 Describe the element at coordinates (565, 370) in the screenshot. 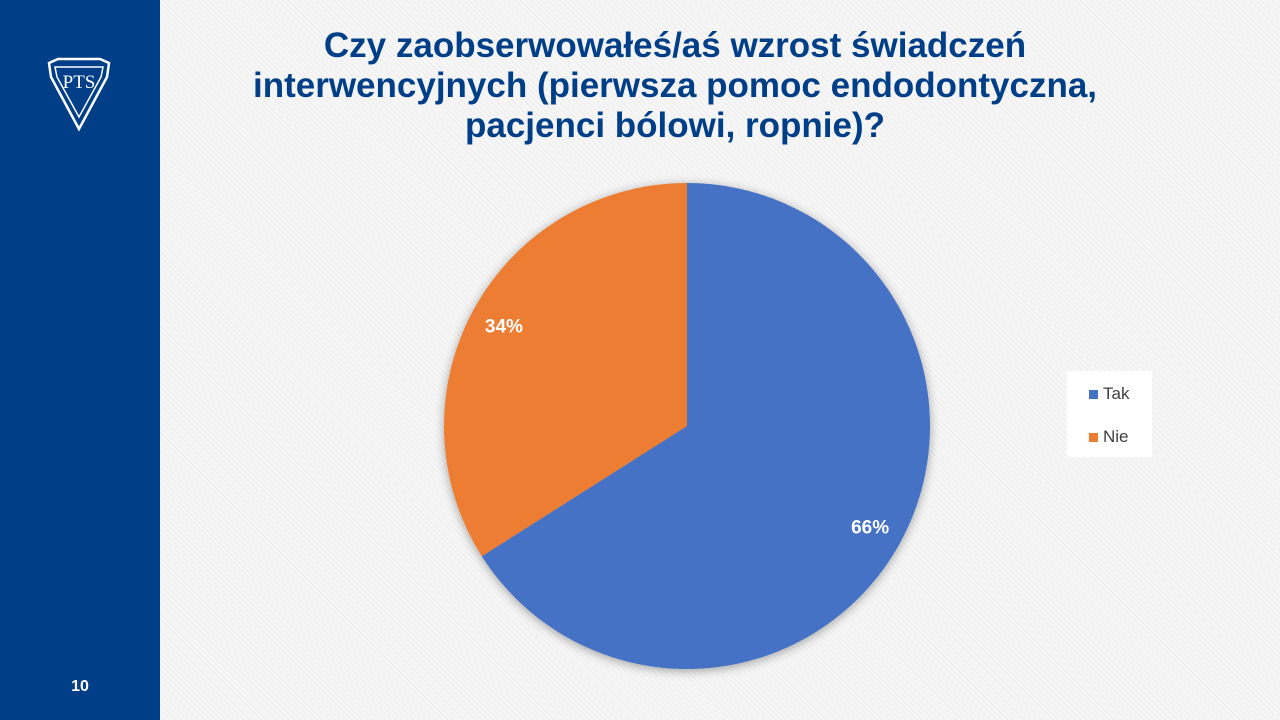

I see `pie-slice-nie` at that location.